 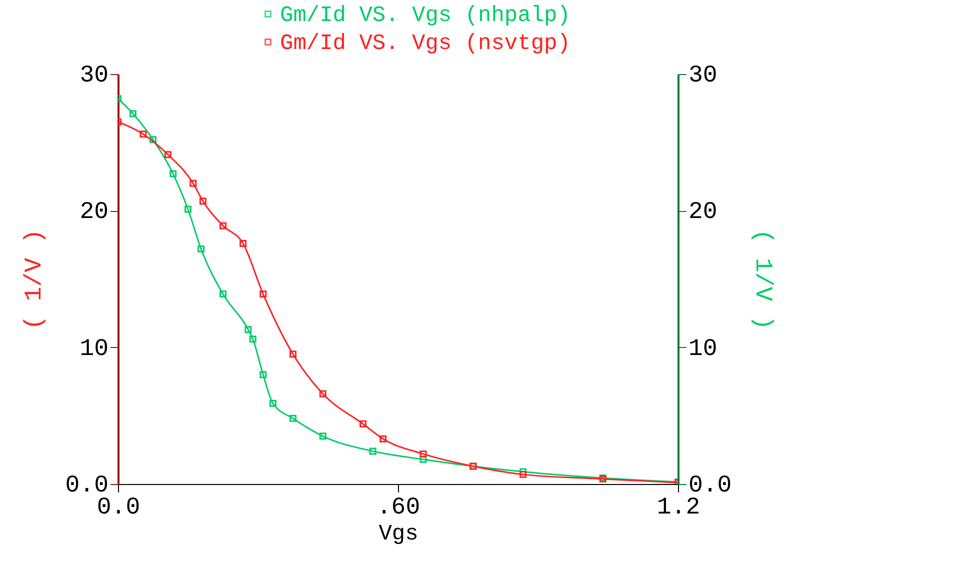 I want to click on y-tick-label: 10, so click(x=94, y=349).